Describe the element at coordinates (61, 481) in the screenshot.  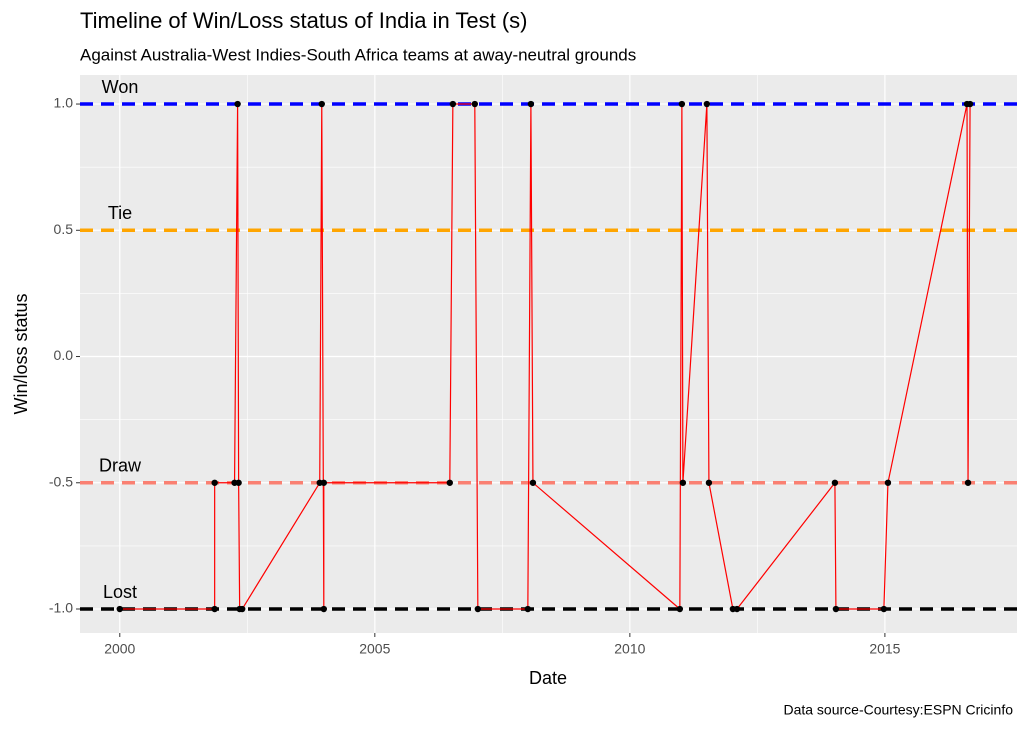
I see `y-tick-label: -0.5` at that location.